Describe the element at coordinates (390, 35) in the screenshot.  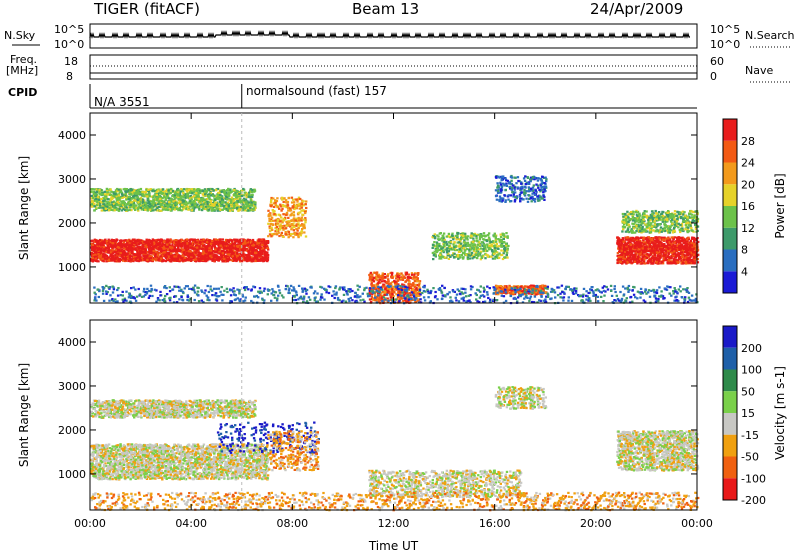
I see `noise-line` at that location.